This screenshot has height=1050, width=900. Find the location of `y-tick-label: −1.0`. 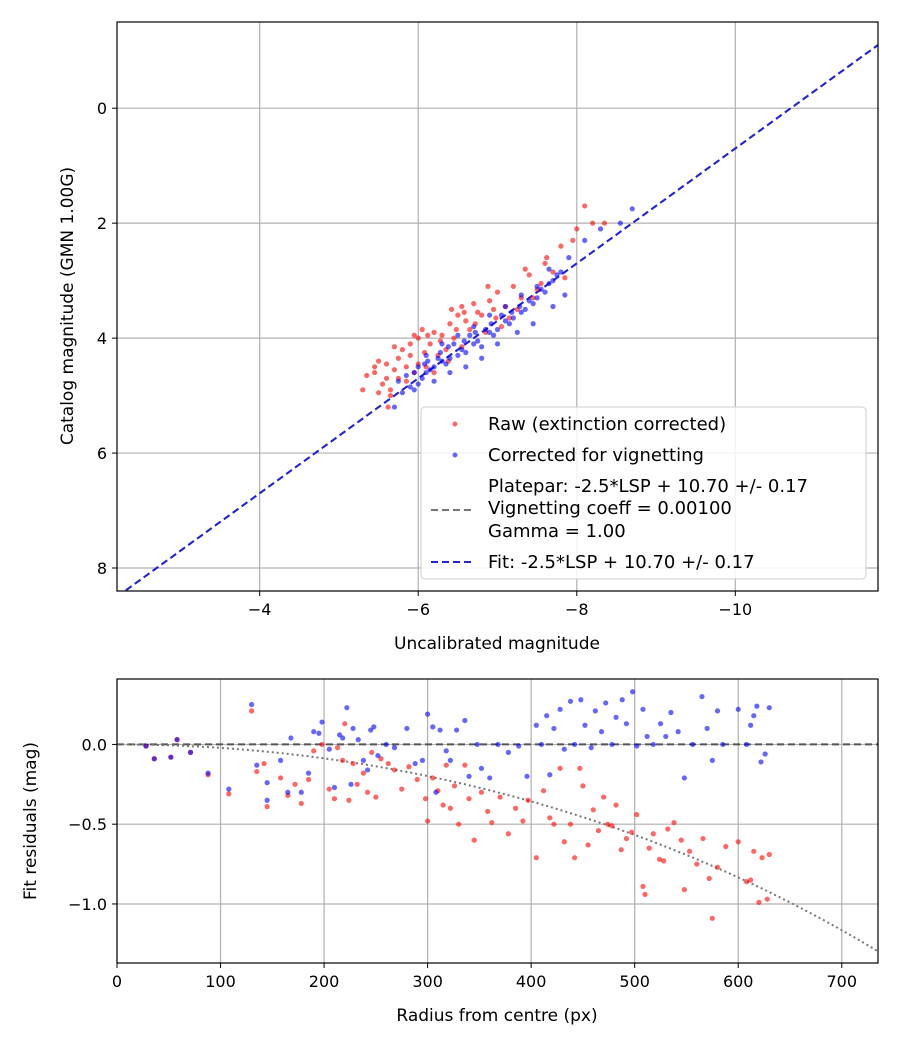

y-tick-label: −1.0 is located at coordinates (87, 904).